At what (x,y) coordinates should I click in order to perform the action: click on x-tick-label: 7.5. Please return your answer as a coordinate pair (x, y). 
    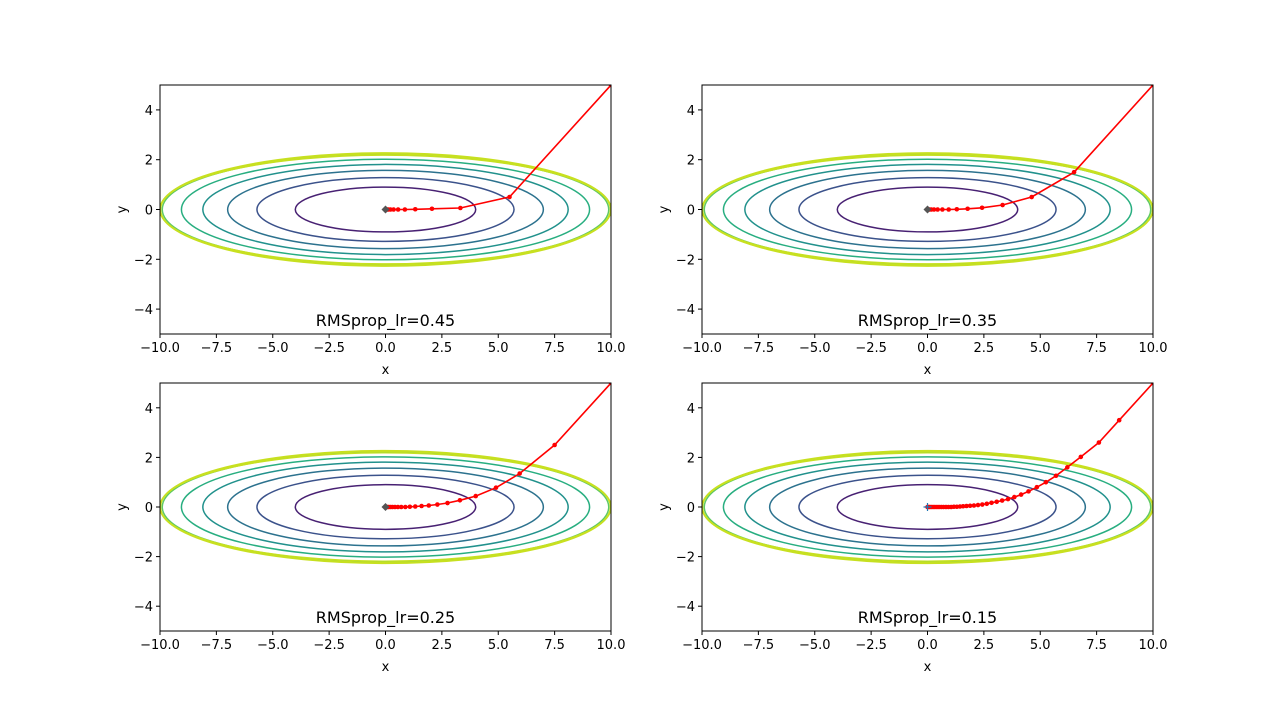
    Looking at the image, I should click on (1096, 645).